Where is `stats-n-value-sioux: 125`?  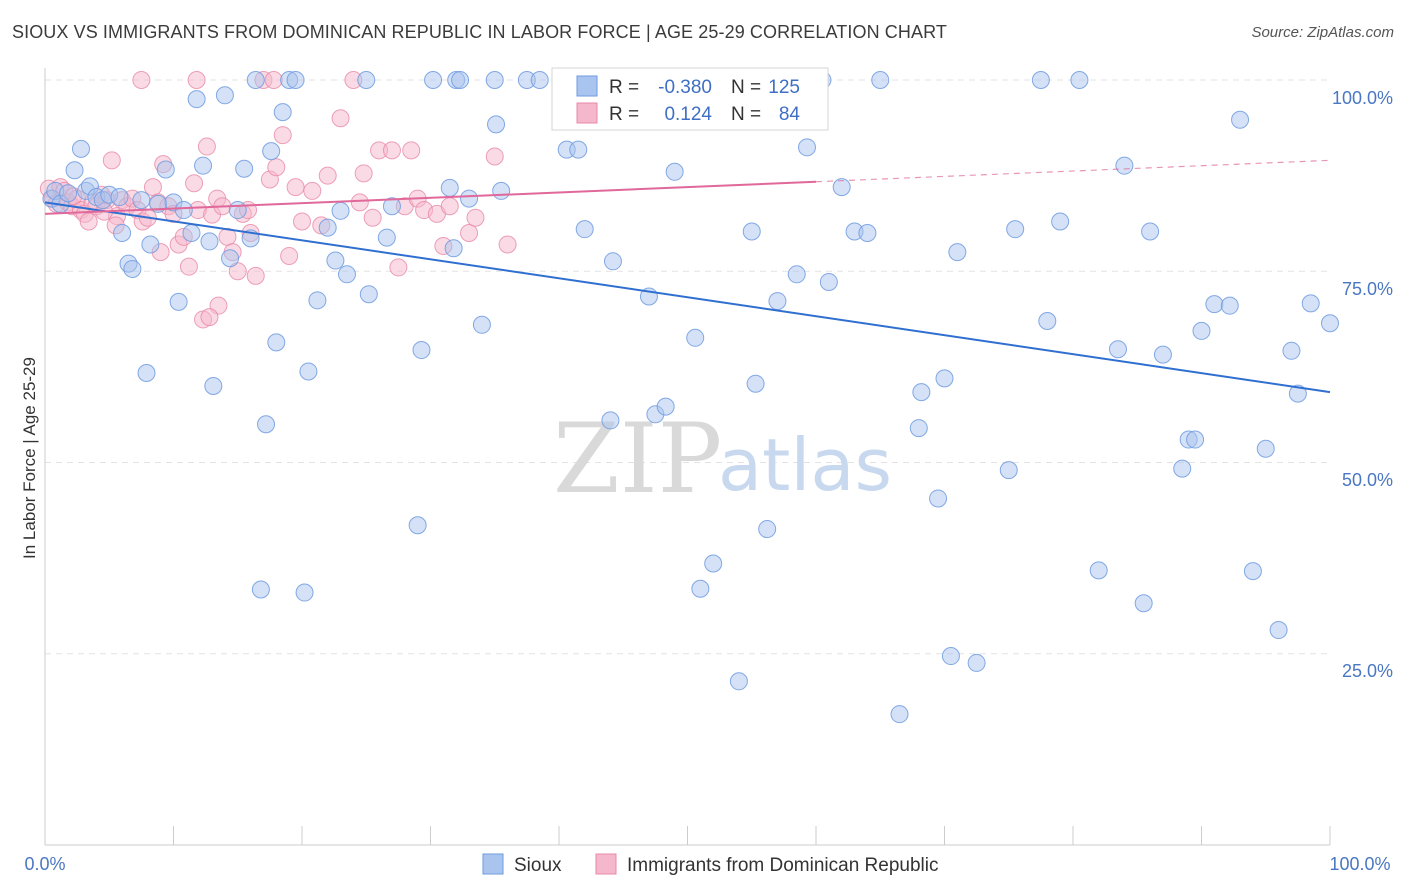
stats-n-value-sioux: 125 is located at coordinates (784, 87).